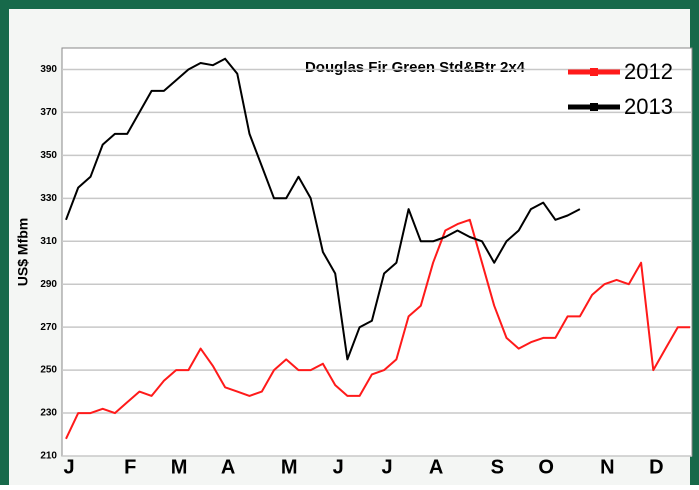 This screenshot has height=490, width=699. Describe the element at coordinates (48, 198) in the screenshot. I see `y-tick-label: 330` at that location.